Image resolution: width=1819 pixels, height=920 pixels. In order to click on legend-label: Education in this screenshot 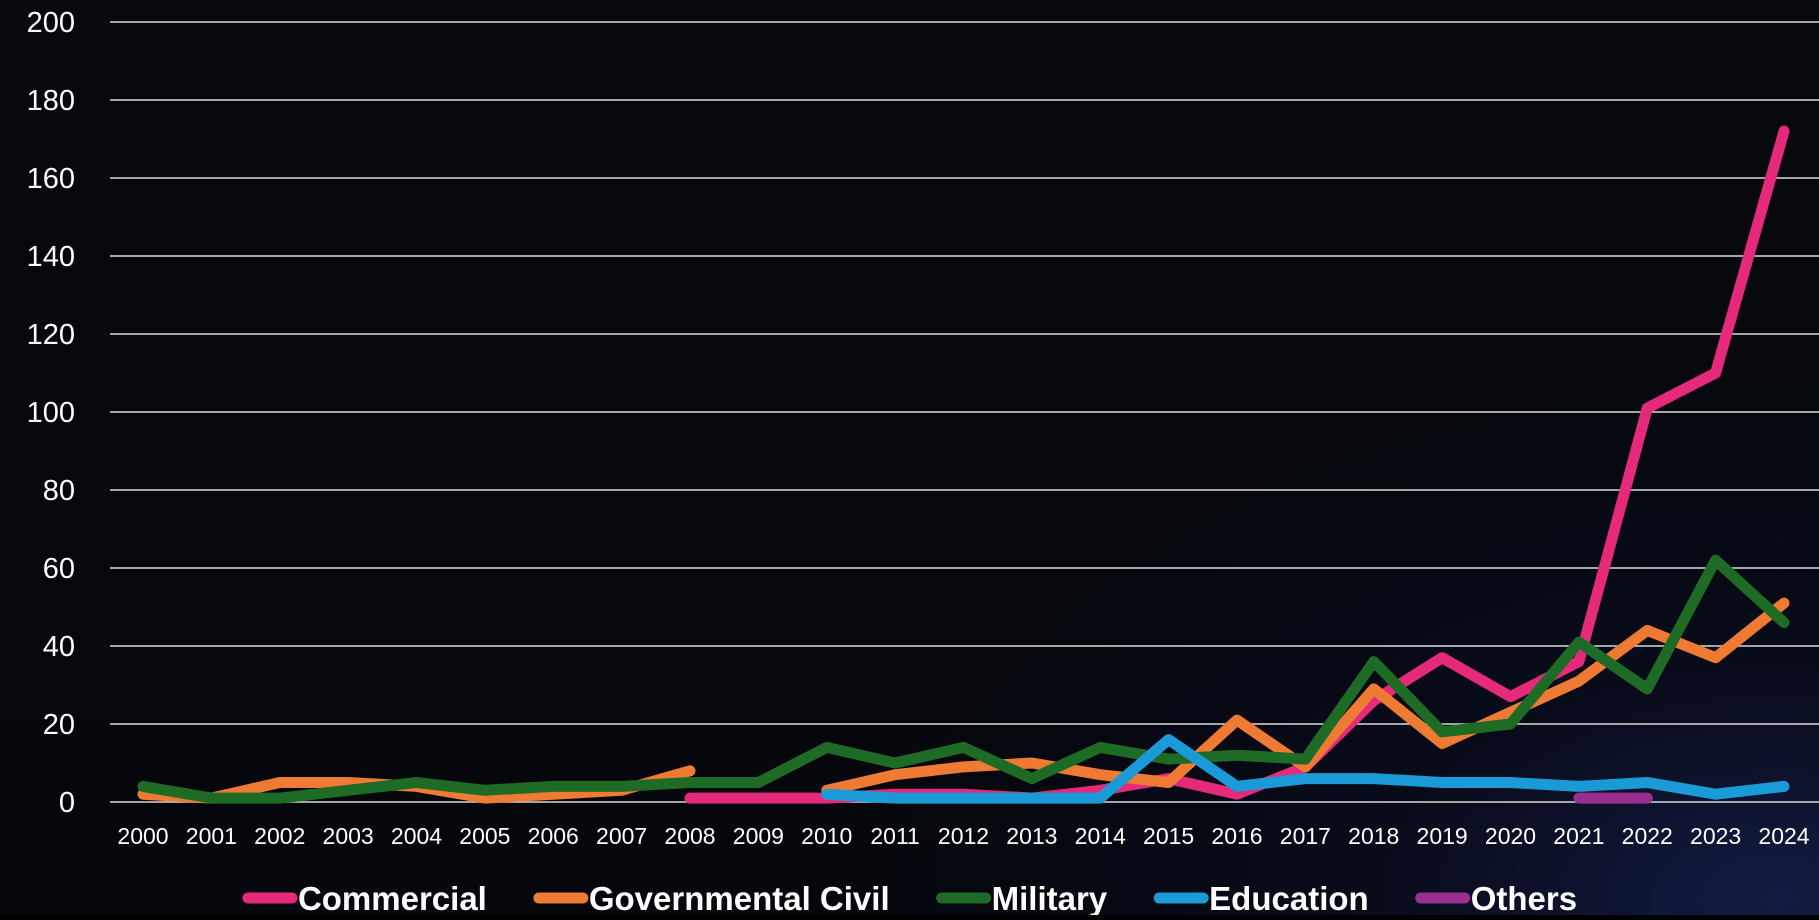, I will do `click(1289, 897)`.